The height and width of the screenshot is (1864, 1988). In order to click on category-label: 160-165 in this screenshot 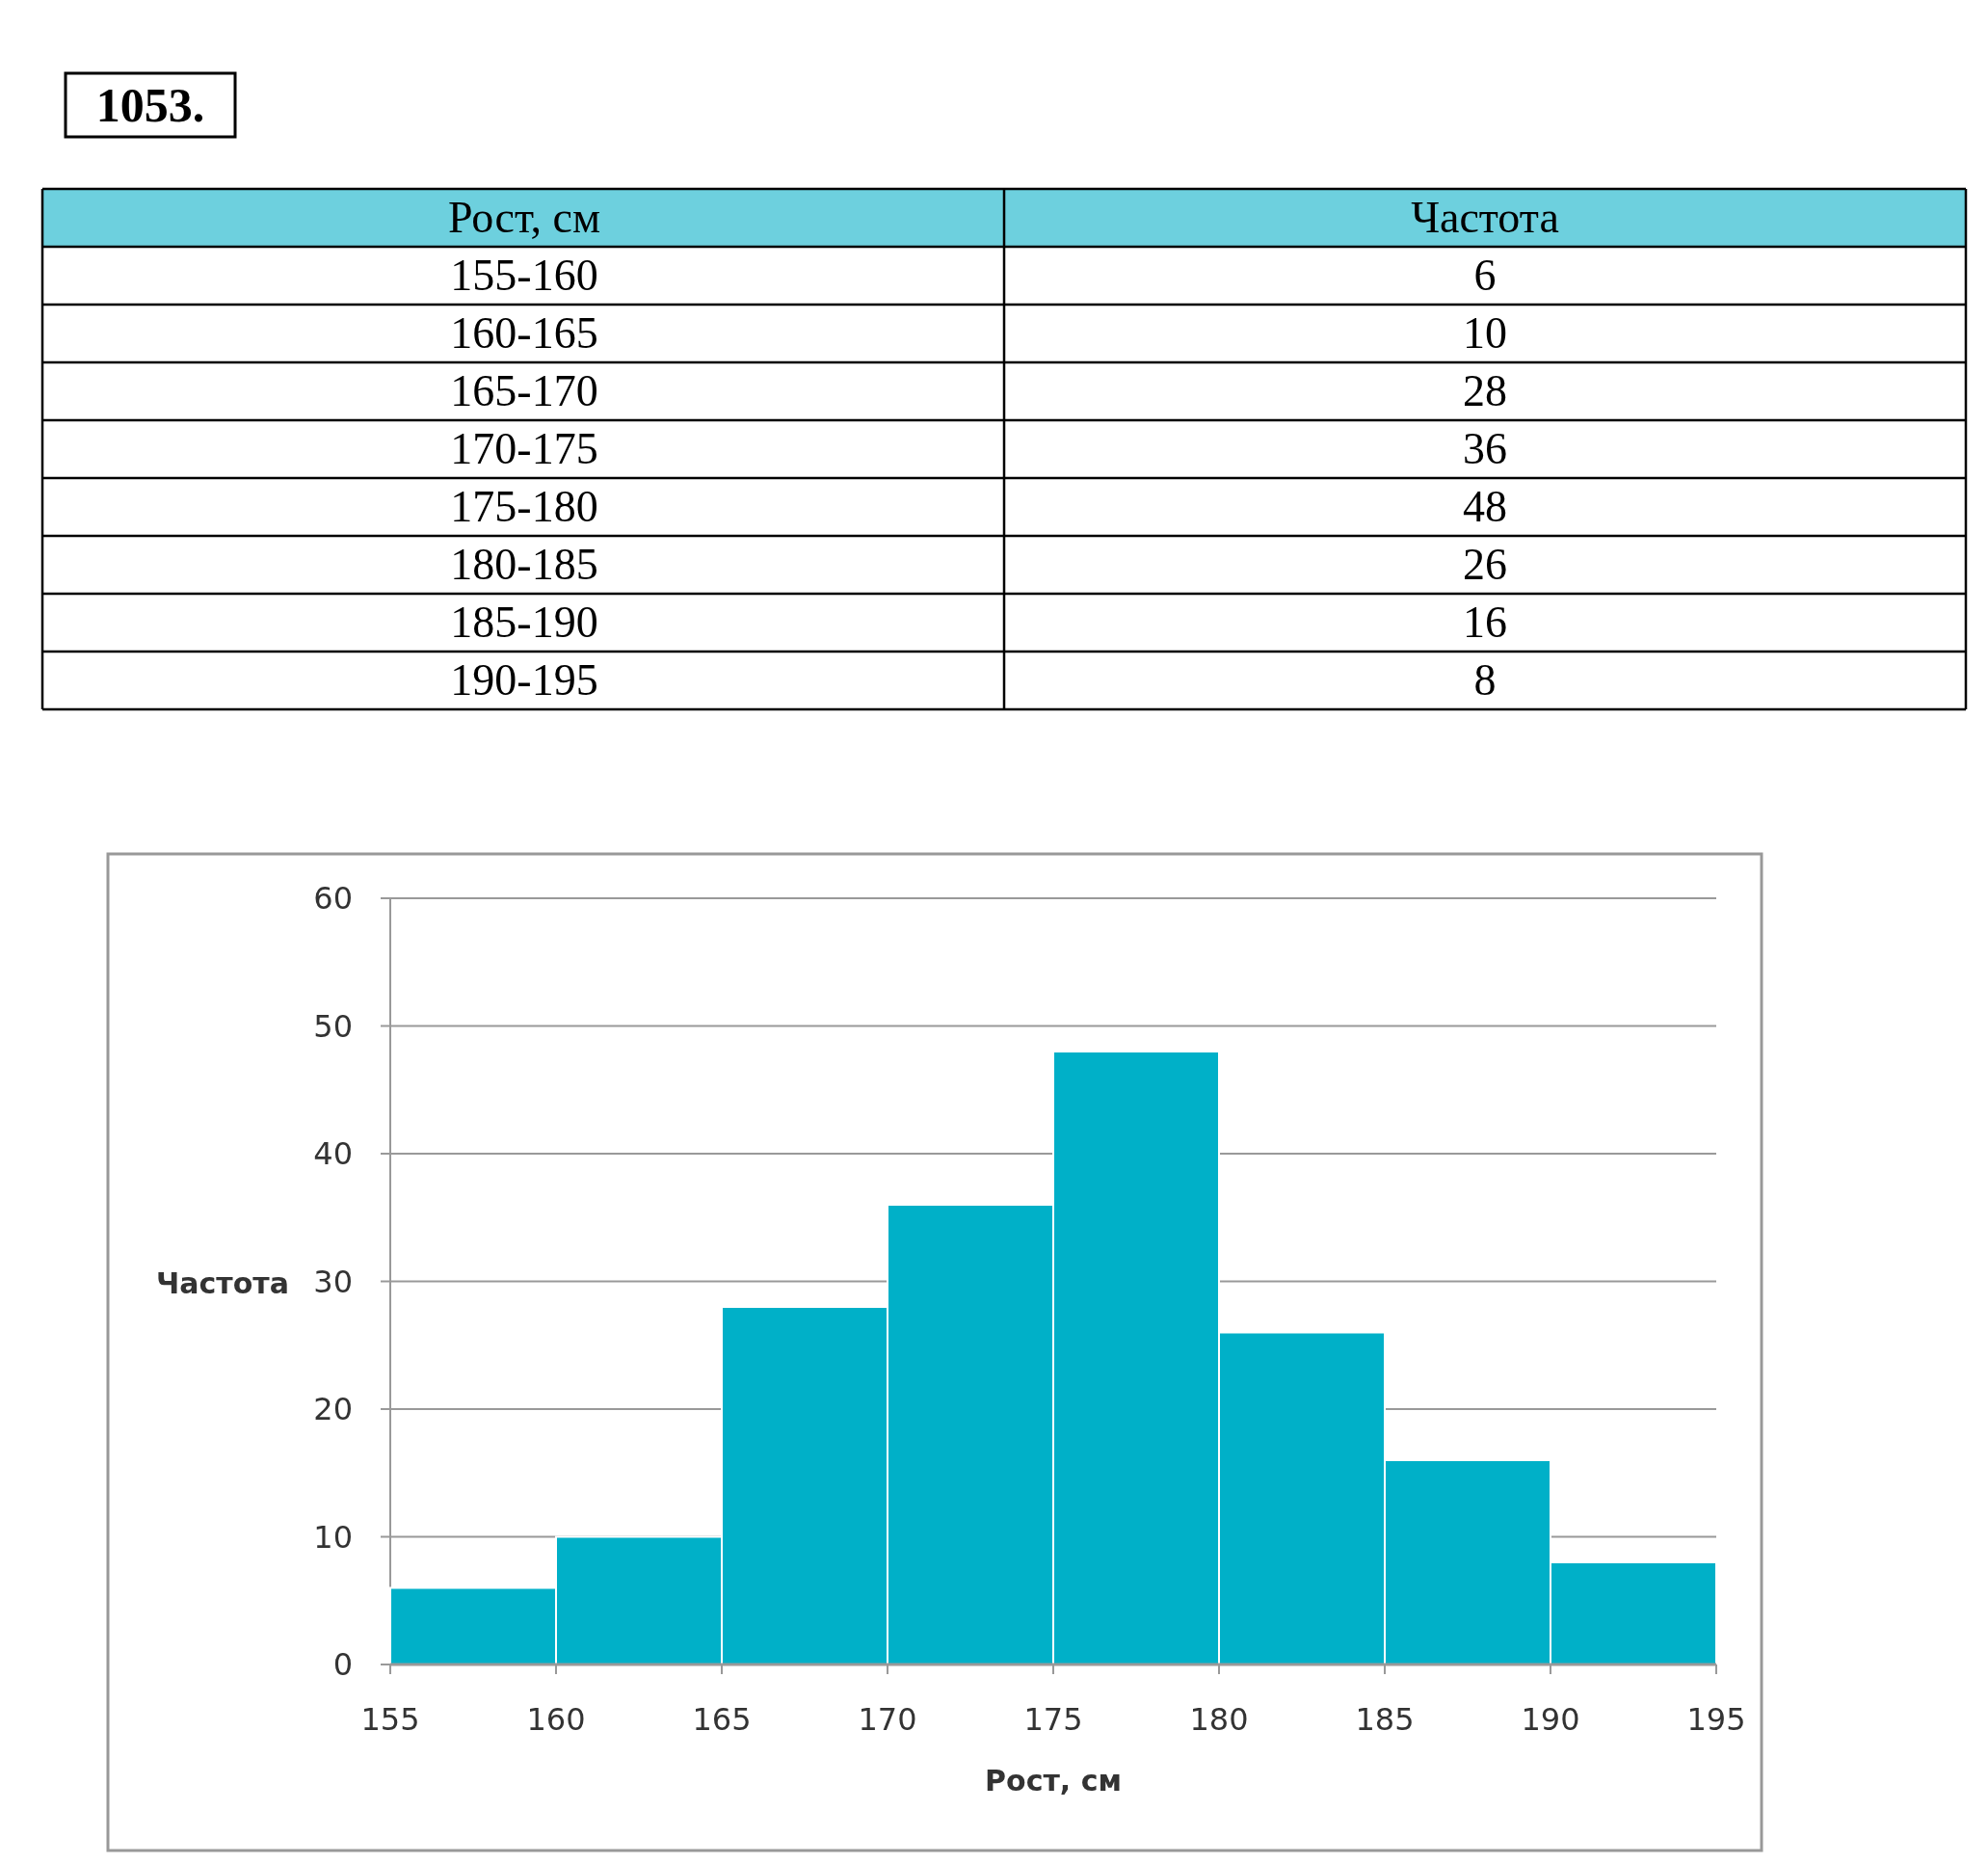, I will do `click(524, 333)`.